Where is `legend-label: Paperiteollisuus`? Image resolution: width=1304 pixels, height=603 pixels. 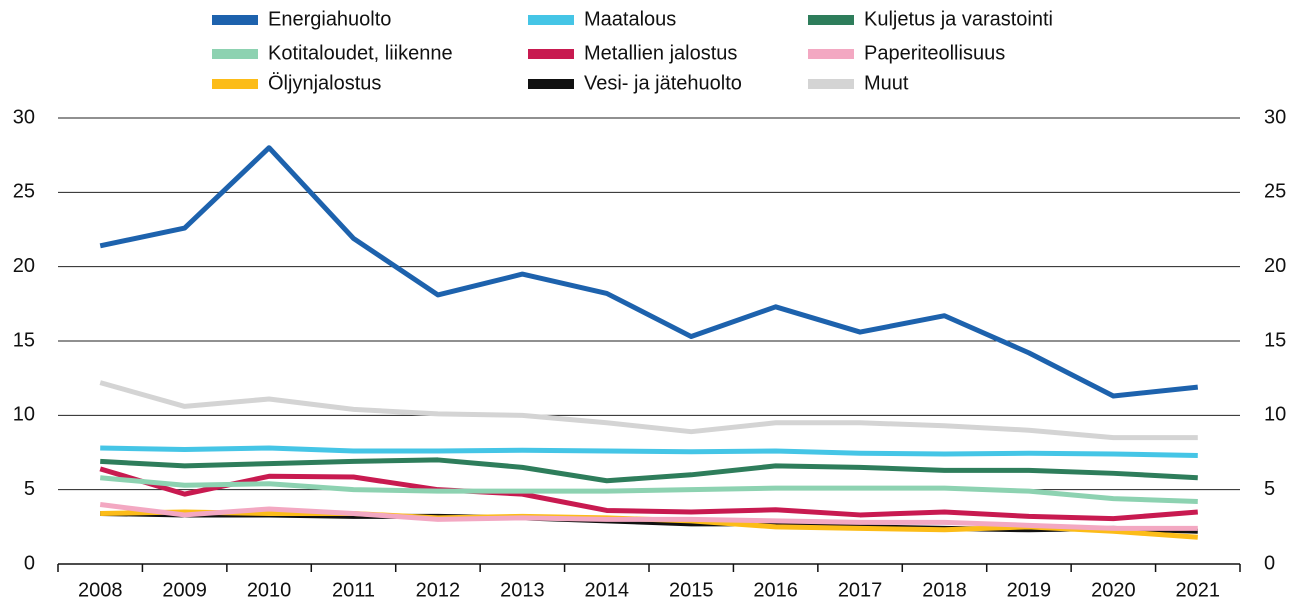 legend-label: Paperiteollisuus is located at coordinates (934, 53).